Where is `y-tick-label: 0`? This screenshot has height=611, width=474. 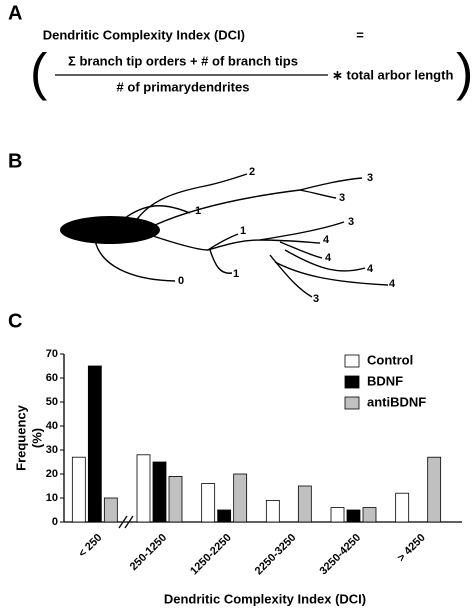 y-tick-label: 0 is located at coordinates (55, 522).